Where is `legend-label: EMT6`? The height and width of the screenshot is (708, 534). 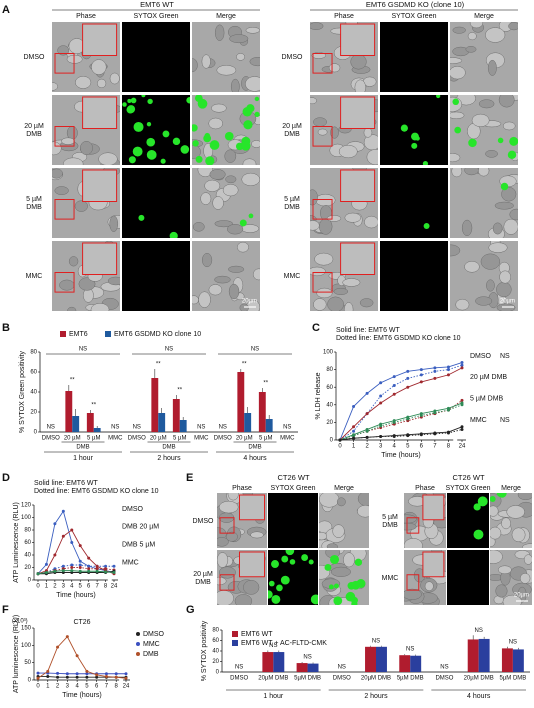 legend-label: EMT6 is located at coordinates (78, 334).